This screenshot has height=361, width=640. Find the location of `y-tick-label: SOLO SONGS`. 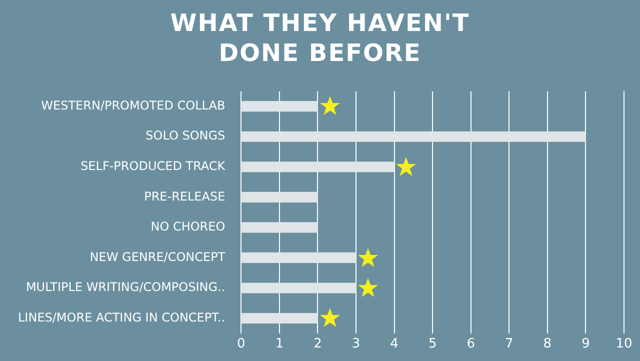

y-tick-label: SOLO SONGS is located at coordinates (186, 135).